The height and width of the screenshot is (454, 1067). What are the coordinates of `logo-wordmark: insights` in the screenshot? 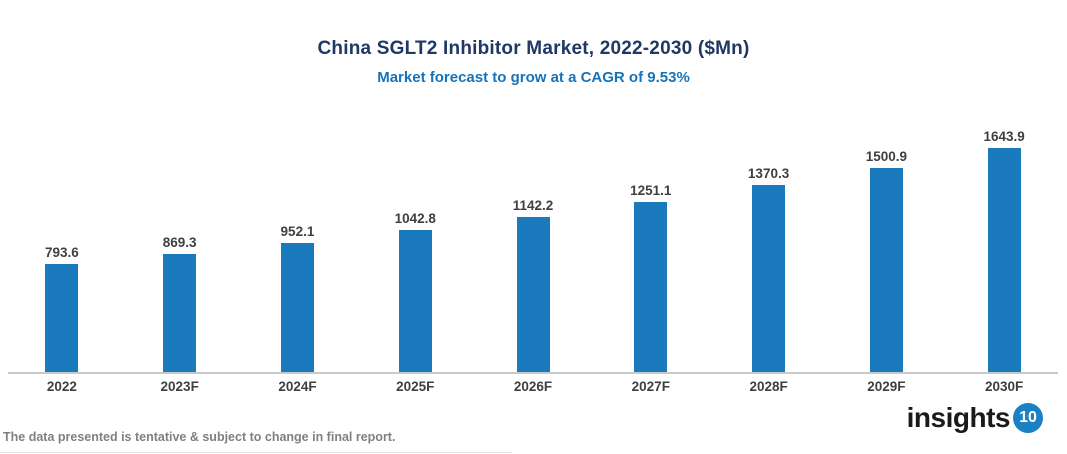 It's located at (958, 417).